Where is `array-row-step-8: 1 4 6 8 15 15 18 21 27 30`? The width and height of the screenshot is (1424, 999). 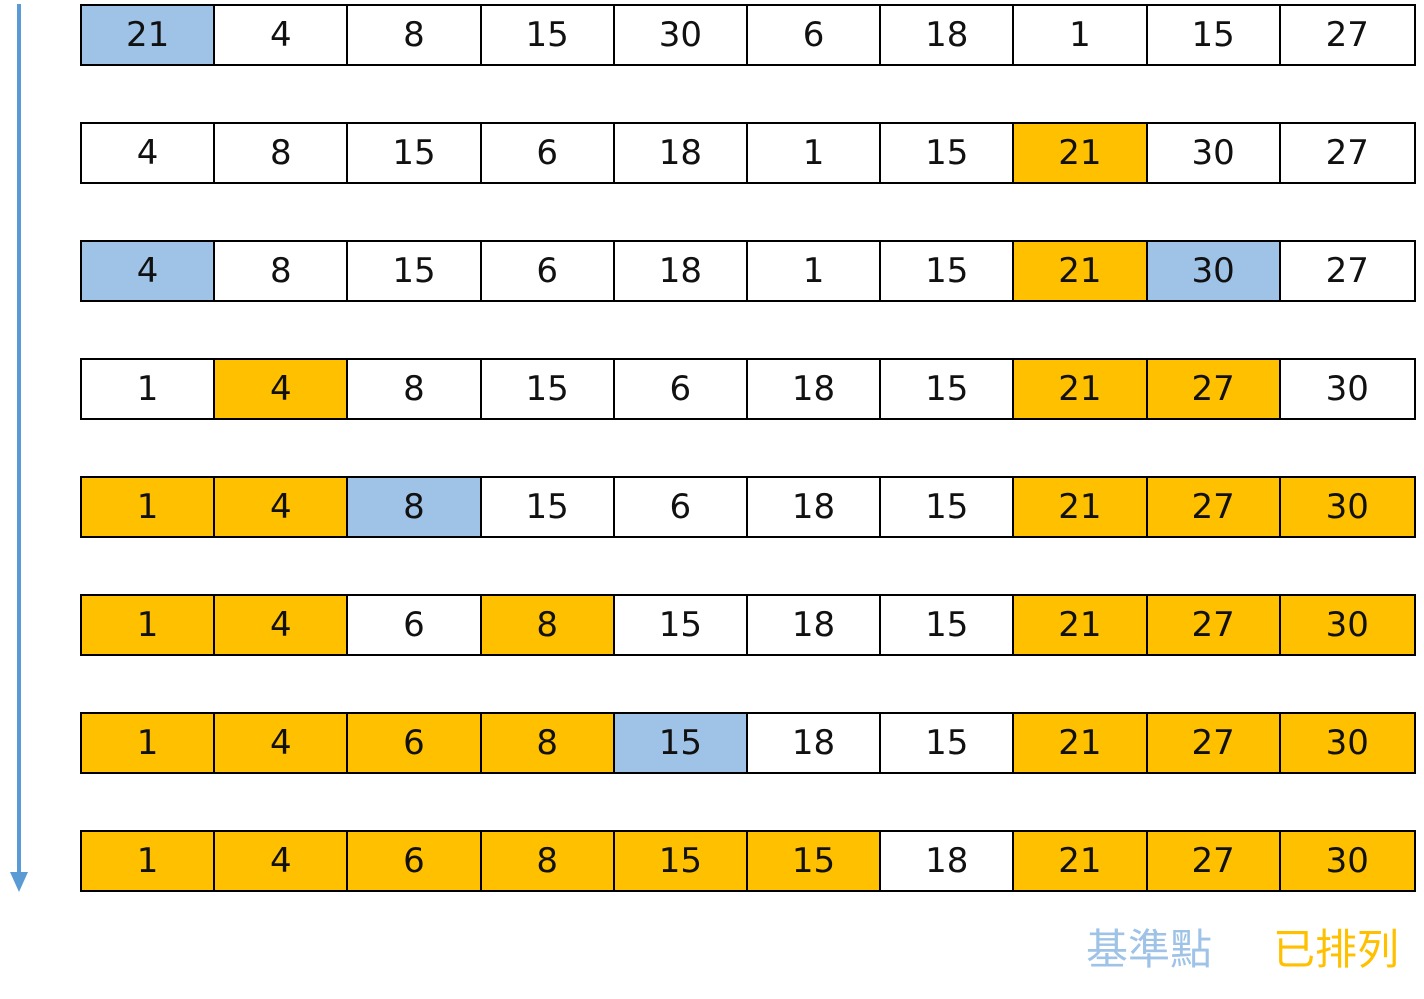 array-row-step-8: 1 4 6 8 15 15 18 21 27 30 is located at coordinates (748, 861).